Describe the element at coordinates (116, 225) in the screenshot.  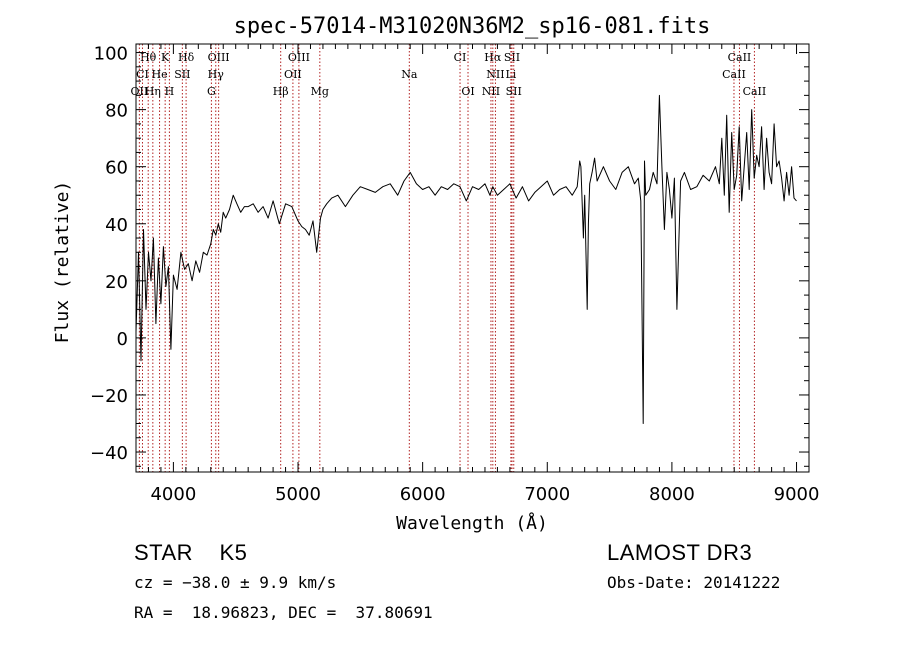
I see `y-tick-label: 40` at that location.